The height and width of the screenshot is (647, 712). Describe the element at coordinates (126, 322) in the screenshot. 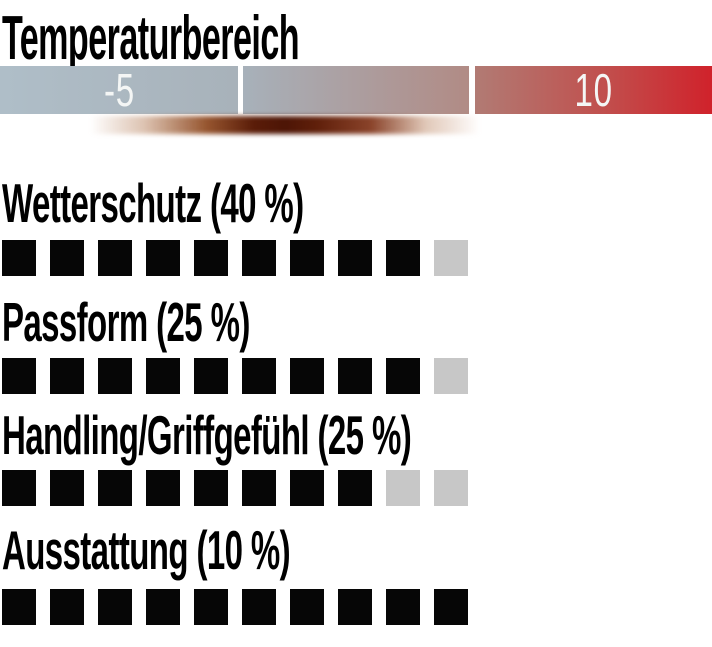

I see `rating-label-passform: Passform (25 %)` at that location.